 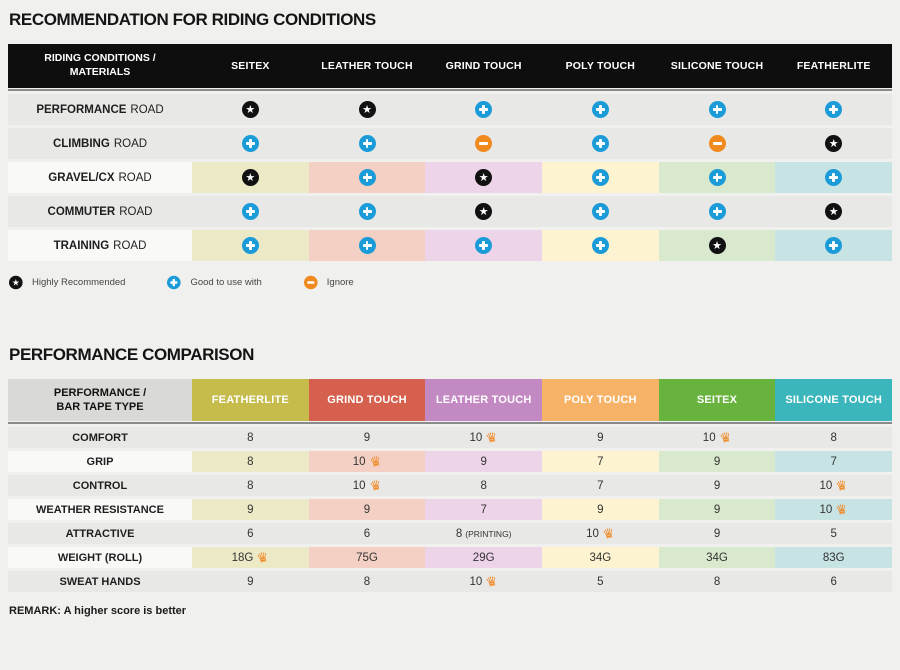 What do you see at coordinates (100, 211) in the screenshot?
I see `row-label: COMMUTER ROAD` at bounding box center [100, 211].